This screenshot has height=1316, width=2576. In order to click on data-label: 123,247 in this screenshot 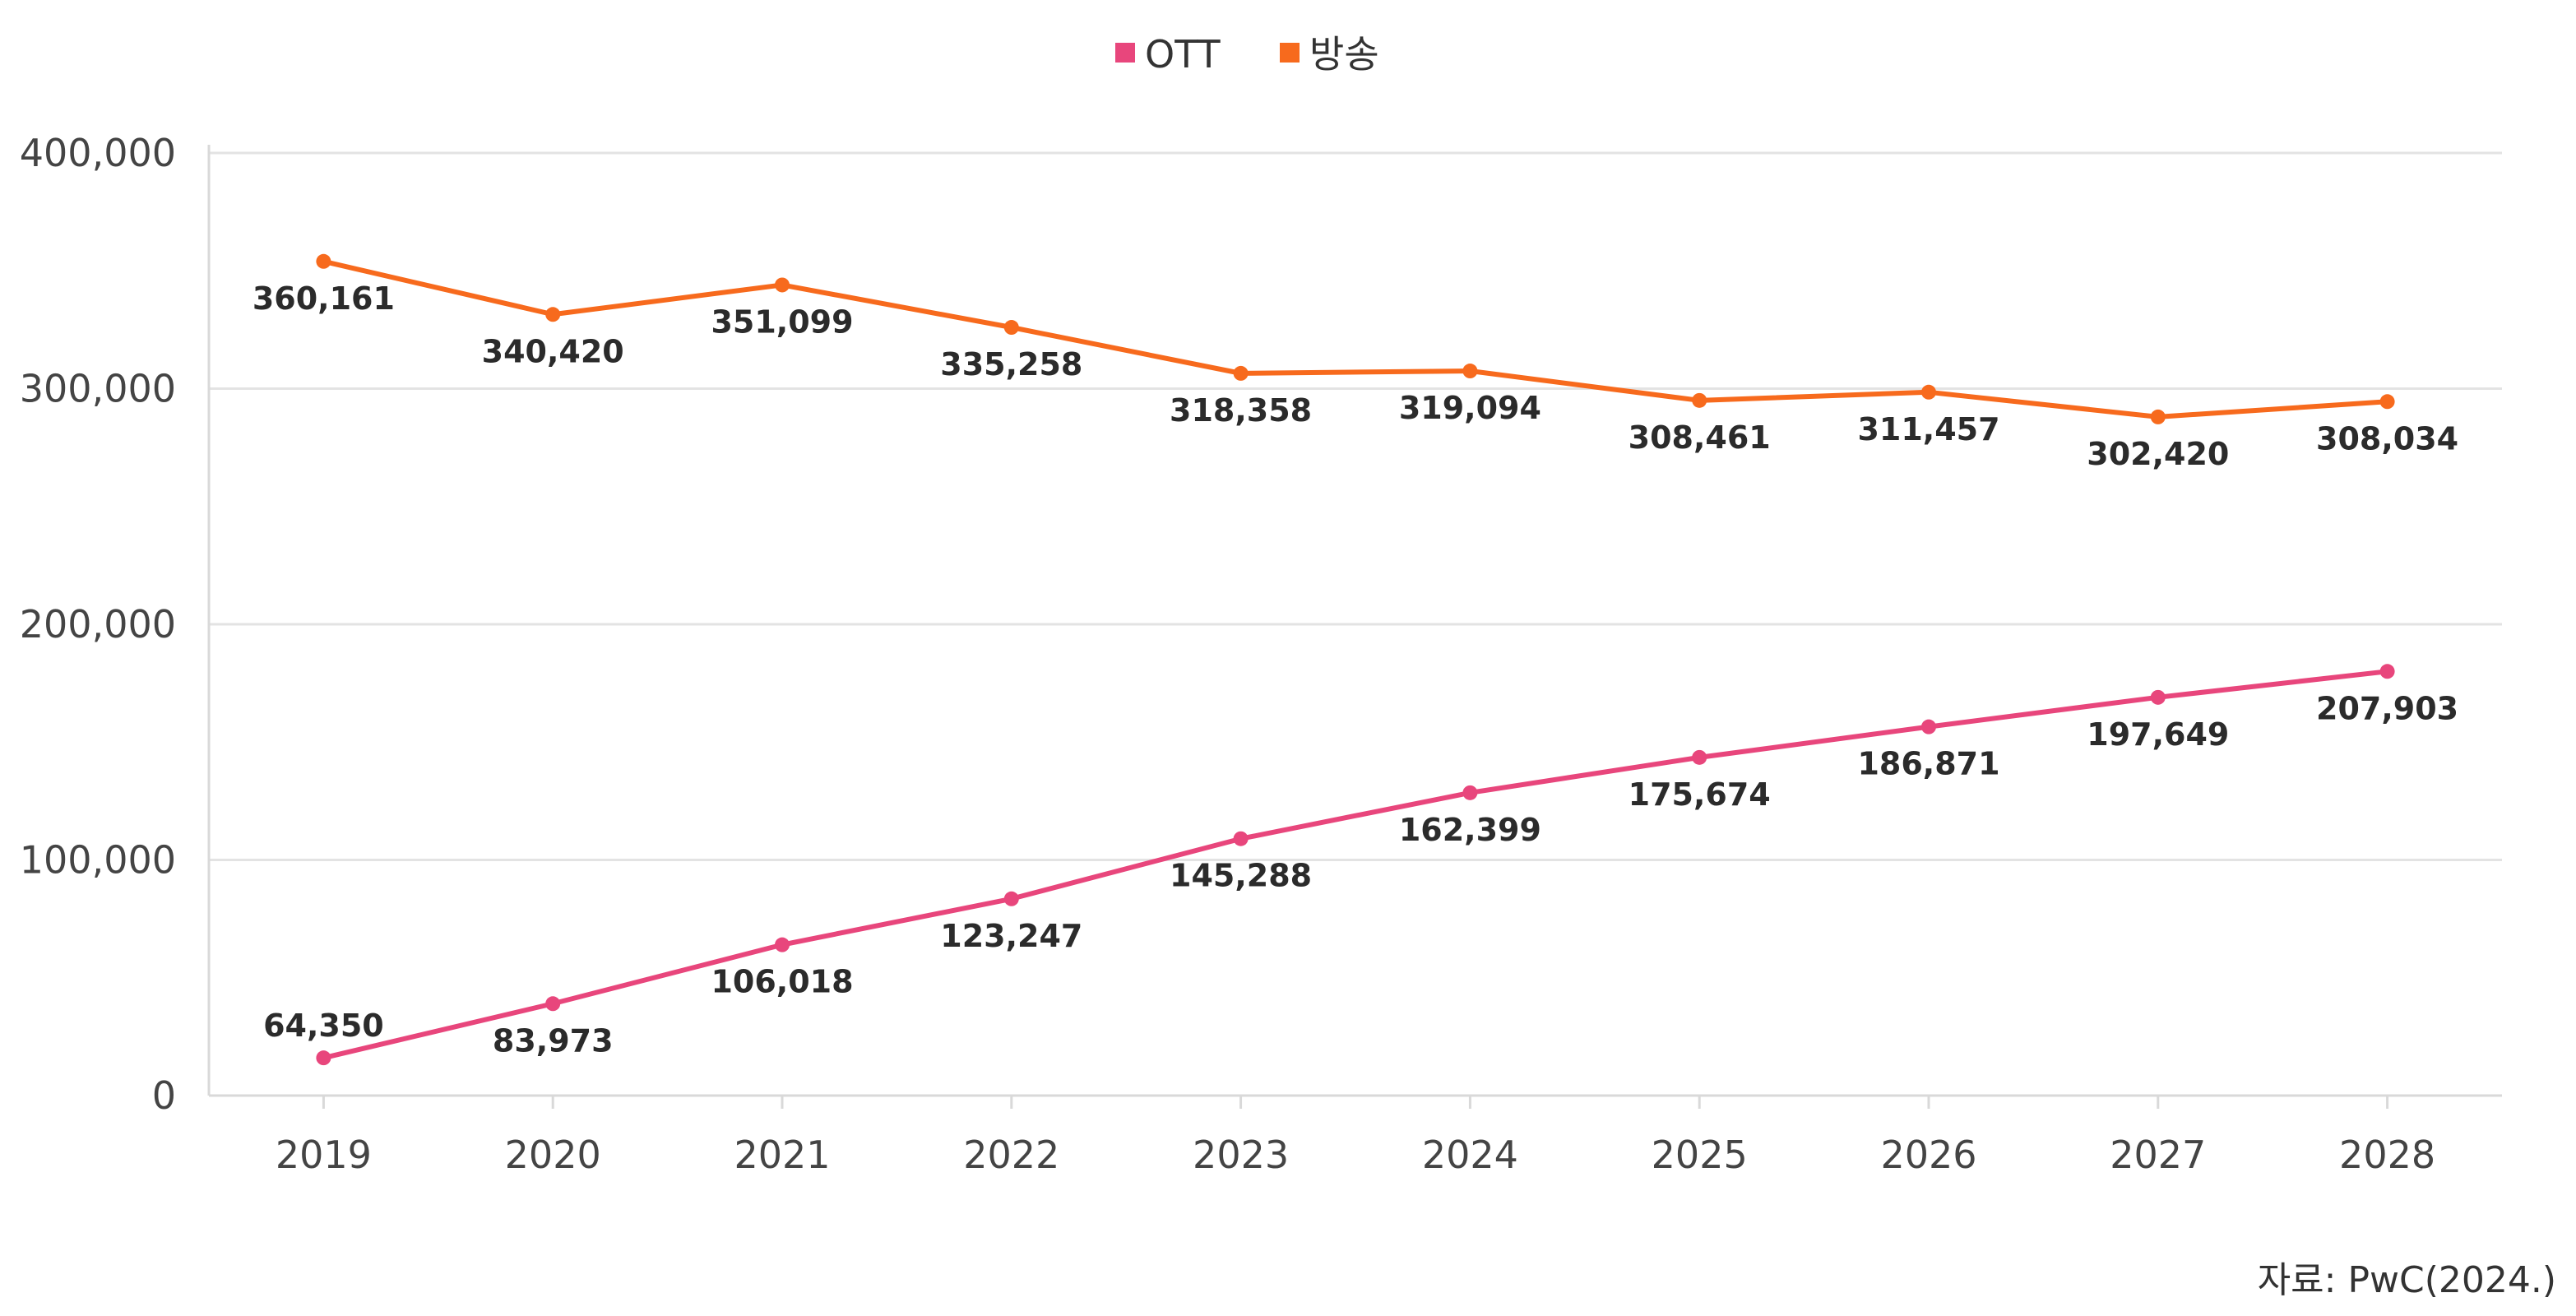, I will do `click(1011, 936)`.